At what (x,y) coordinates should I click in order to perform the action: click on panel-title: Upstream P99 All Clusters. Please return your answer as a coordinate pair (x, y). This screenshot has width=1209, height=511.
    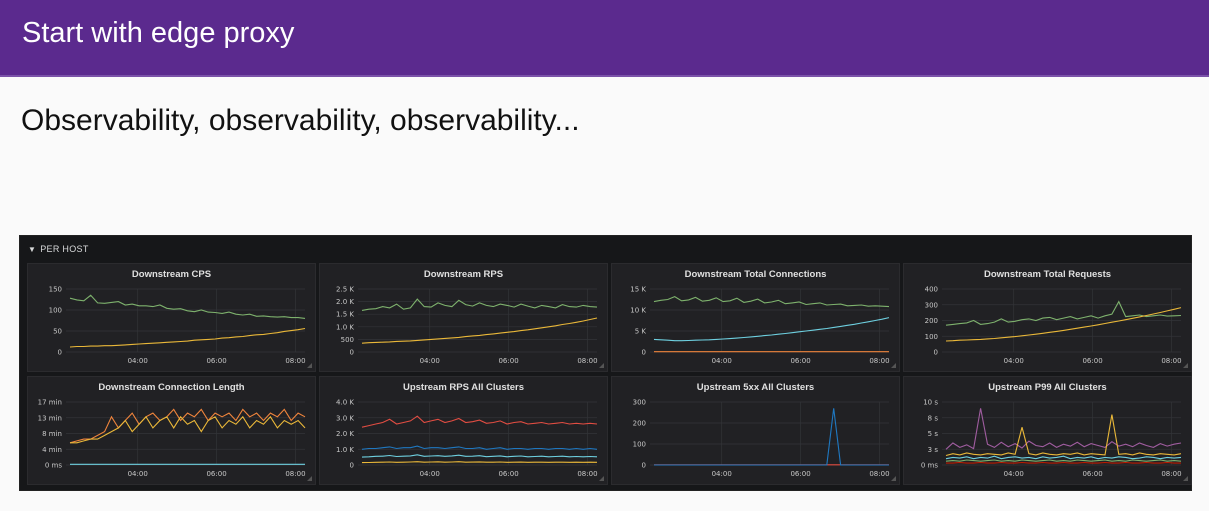
    Looking at the image, I should click on (1047, 387).